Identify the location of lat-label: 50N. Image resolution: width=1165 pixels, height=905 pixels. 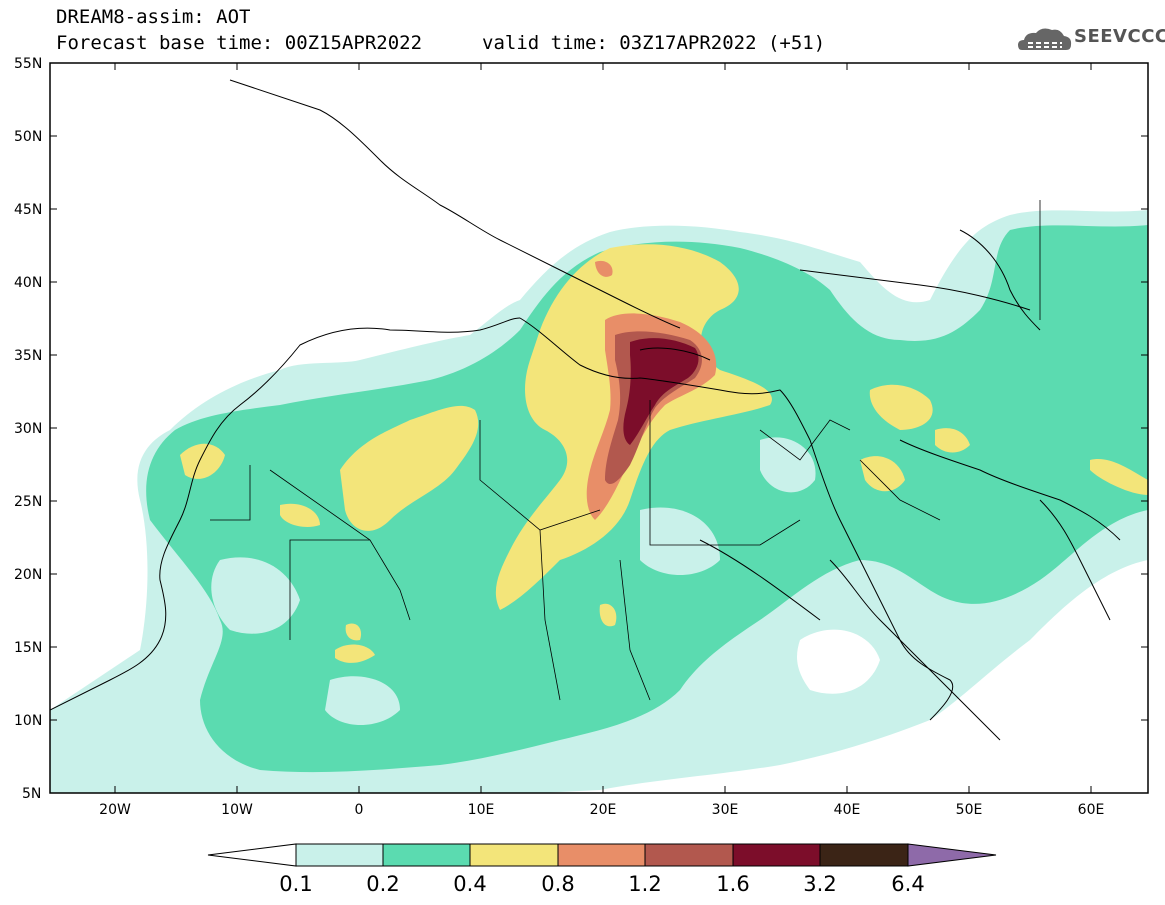
(28, 137).